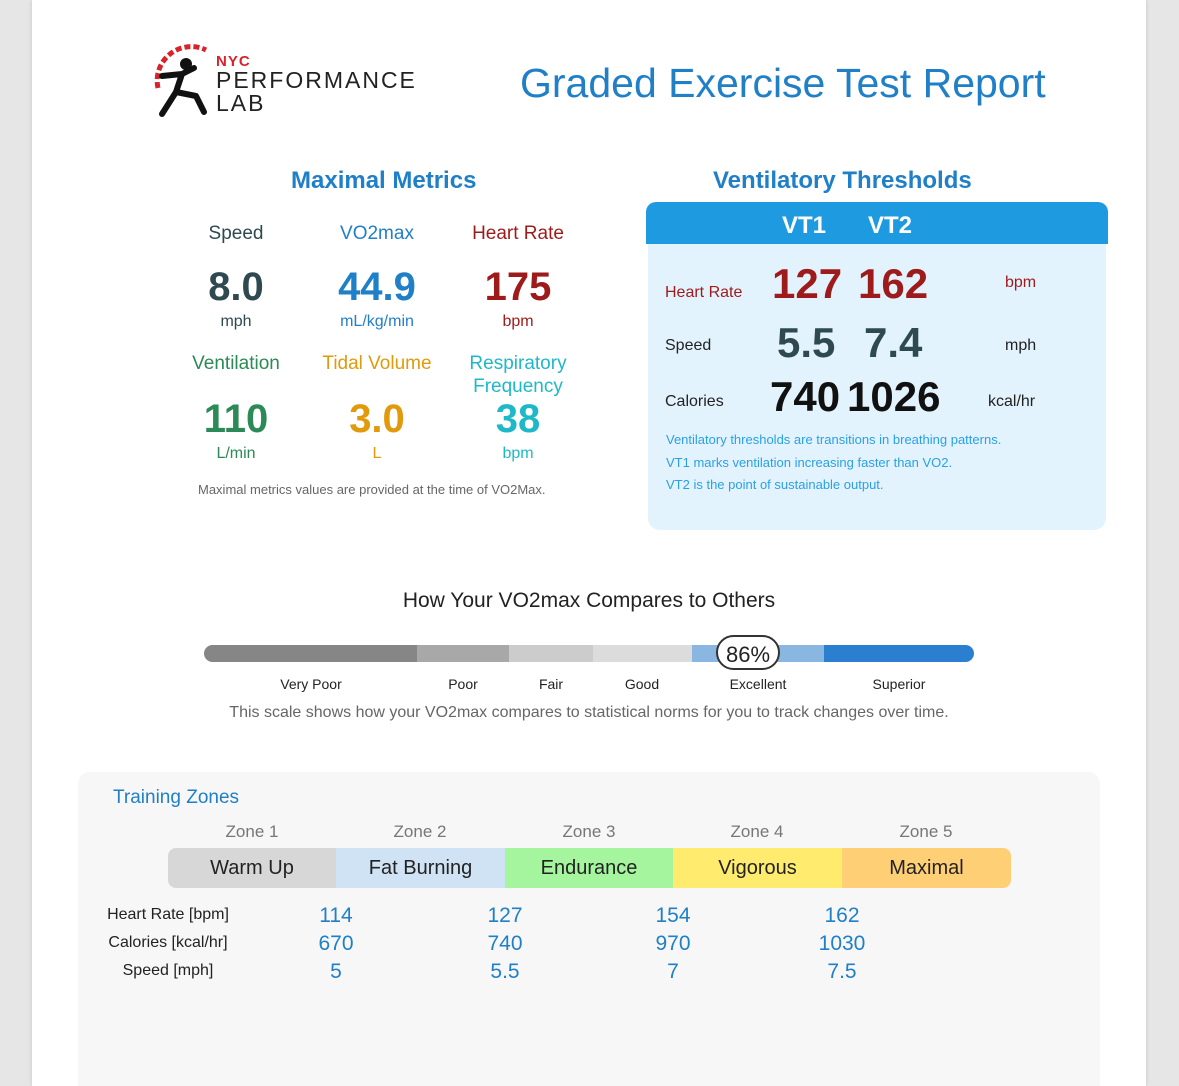 Image resolution: width=1179 pixels, height=1086 pixels. Describe the element at coordinates (551, 684) in the screenshot. I see `scale-label-fair: Fair` at that location.